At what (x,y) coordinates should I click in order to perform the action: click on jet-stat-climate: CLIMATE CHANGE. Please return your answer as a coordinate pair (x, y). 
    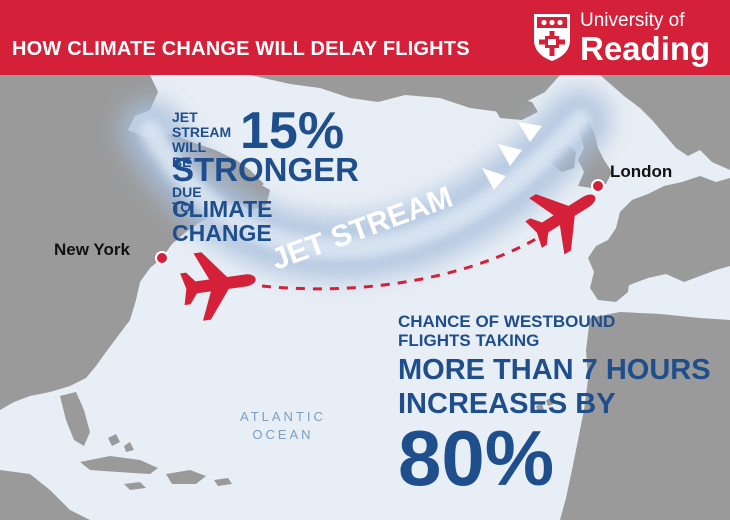
    Looking at the image, I should click on (222, 221).